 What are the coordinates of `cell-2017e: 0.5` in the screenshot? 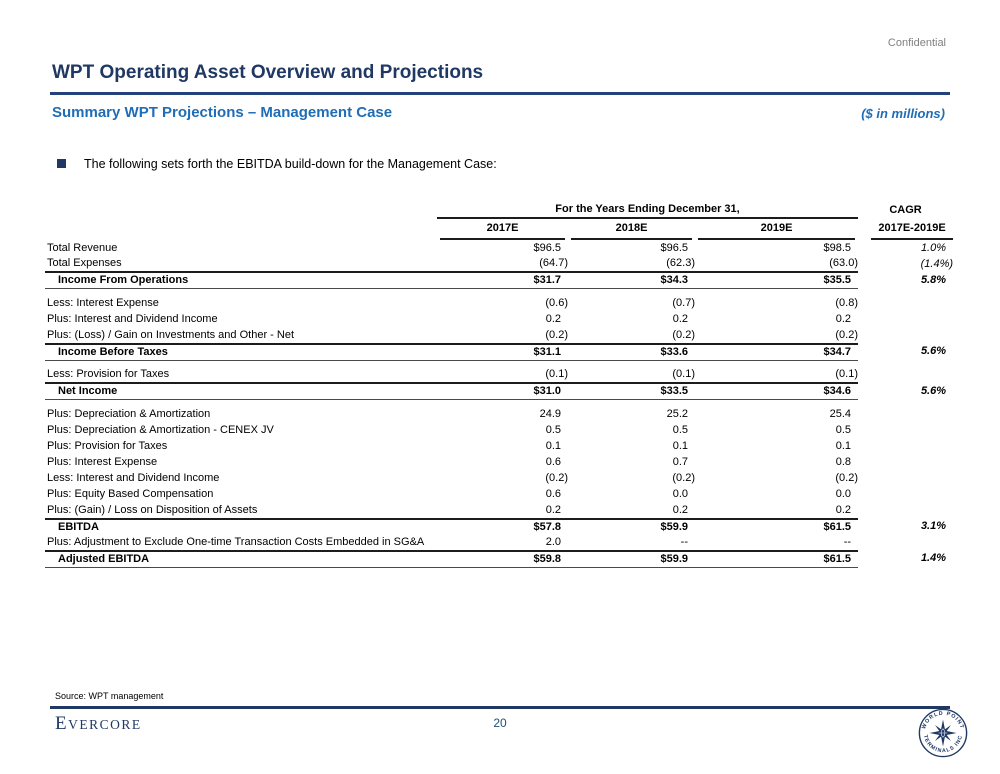 It's located at (553, 430).